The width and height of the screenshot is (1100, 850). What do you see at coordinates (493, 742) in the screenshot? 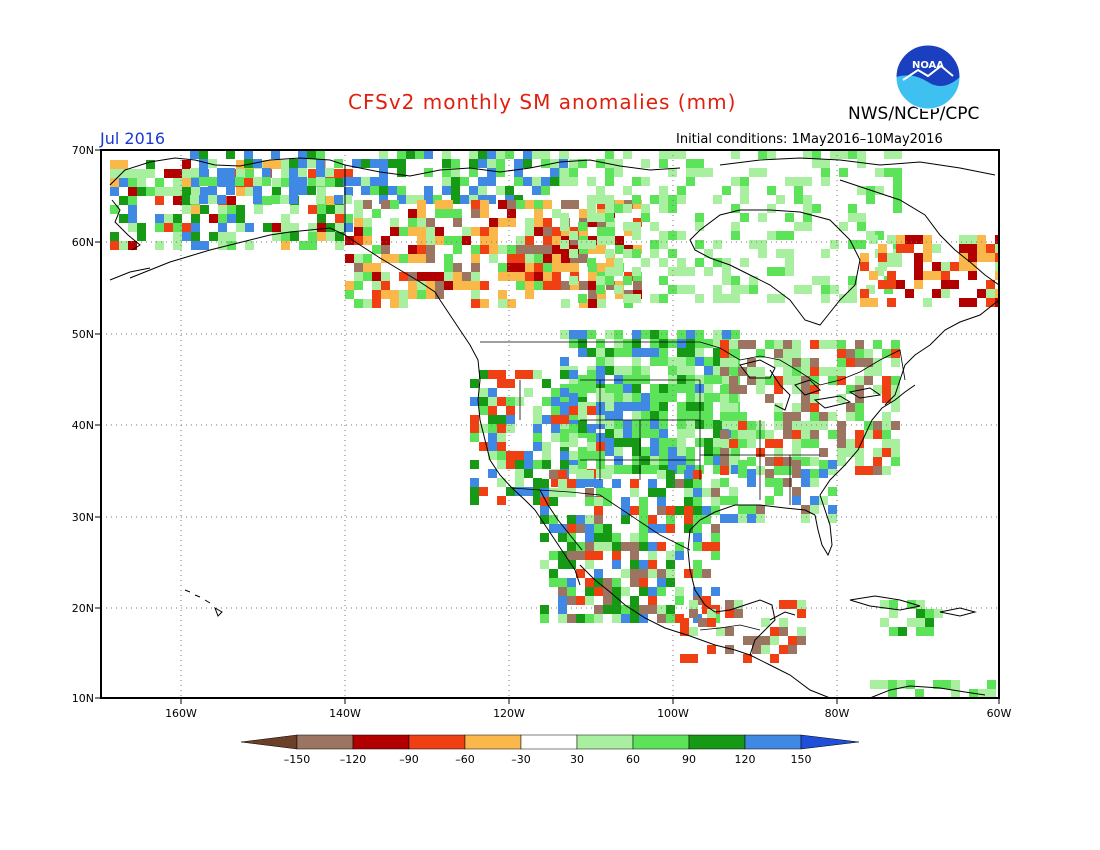
I see `colorbar-bin` at bounding box center [493, 742].